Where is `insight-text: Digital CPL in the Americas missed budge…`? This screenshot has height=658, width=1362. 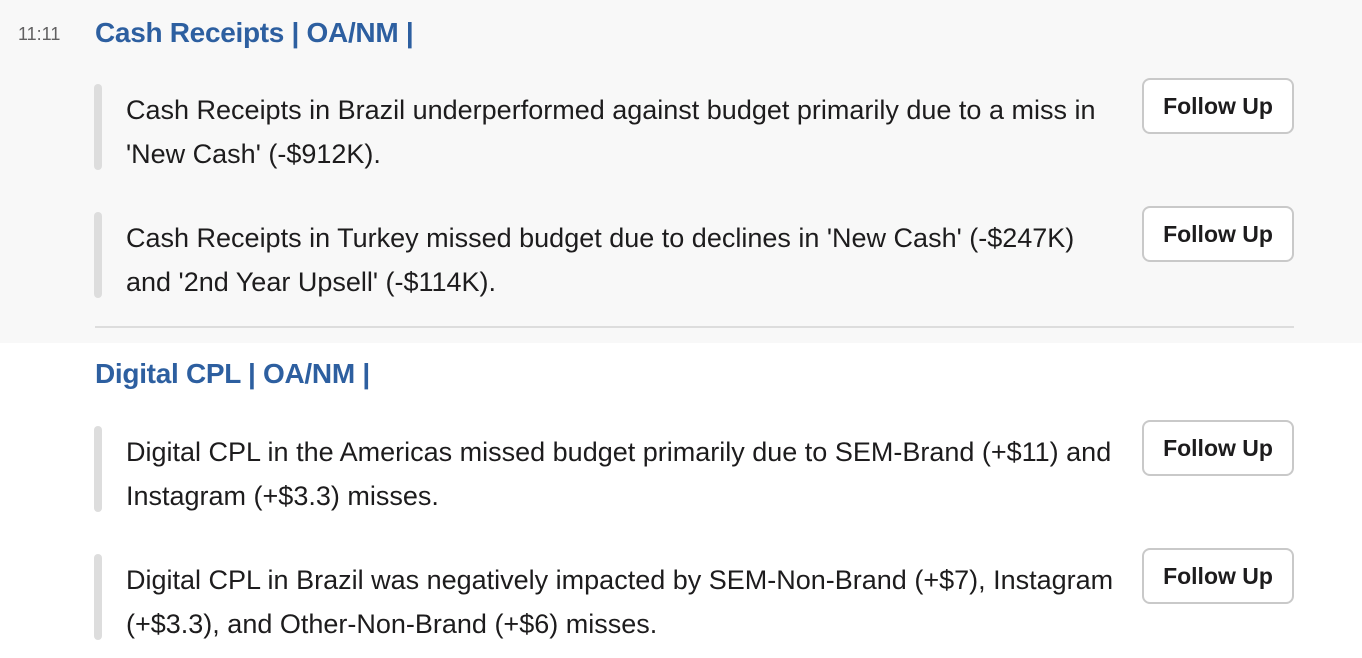
insight-text: Digital CPL in the Americas missed budge… is located at coordinates (619, 474).